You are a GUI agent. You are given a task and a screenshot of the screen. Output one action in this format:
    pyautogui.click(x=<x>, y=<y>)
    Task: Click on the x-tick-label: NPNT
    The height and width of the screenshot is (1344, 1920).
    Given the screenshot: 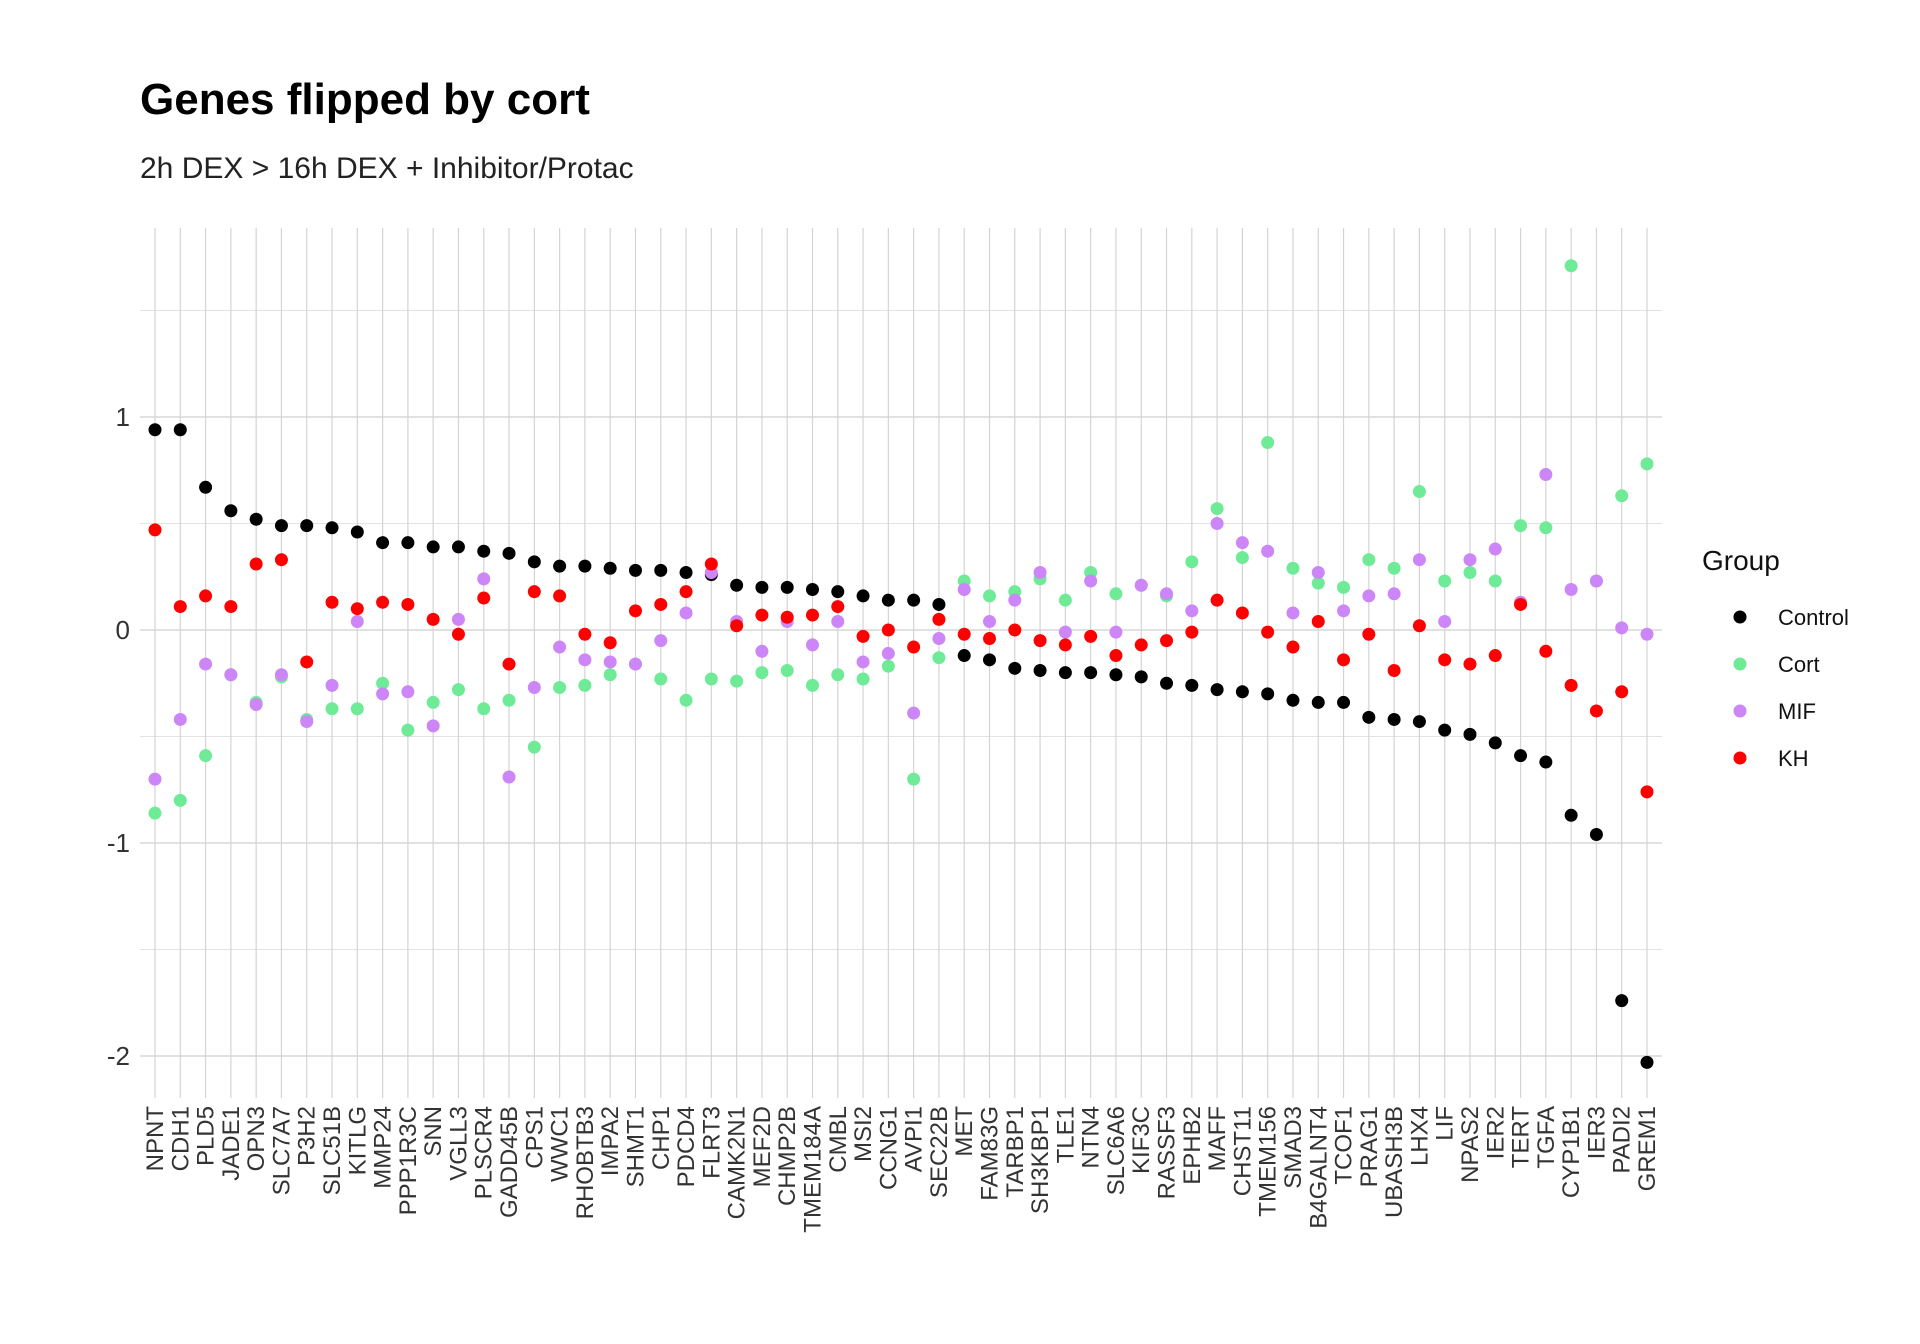 What is the action you would take?
    pyautogui.click(x=155, y=1139)
    